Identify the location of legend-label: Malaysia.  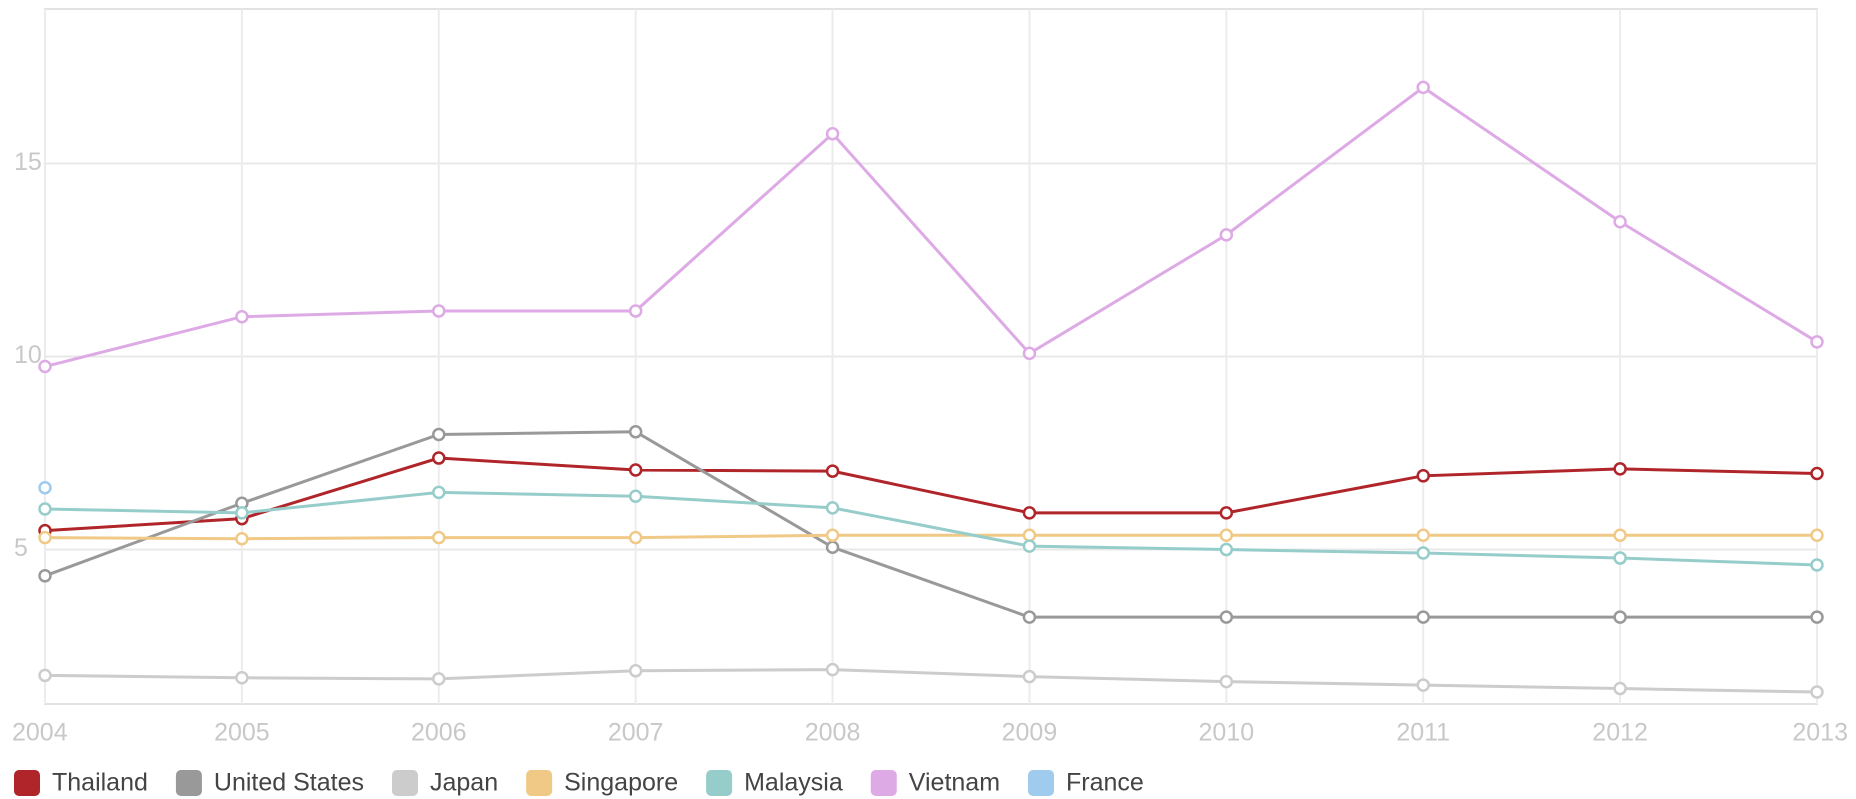
(793, 783).